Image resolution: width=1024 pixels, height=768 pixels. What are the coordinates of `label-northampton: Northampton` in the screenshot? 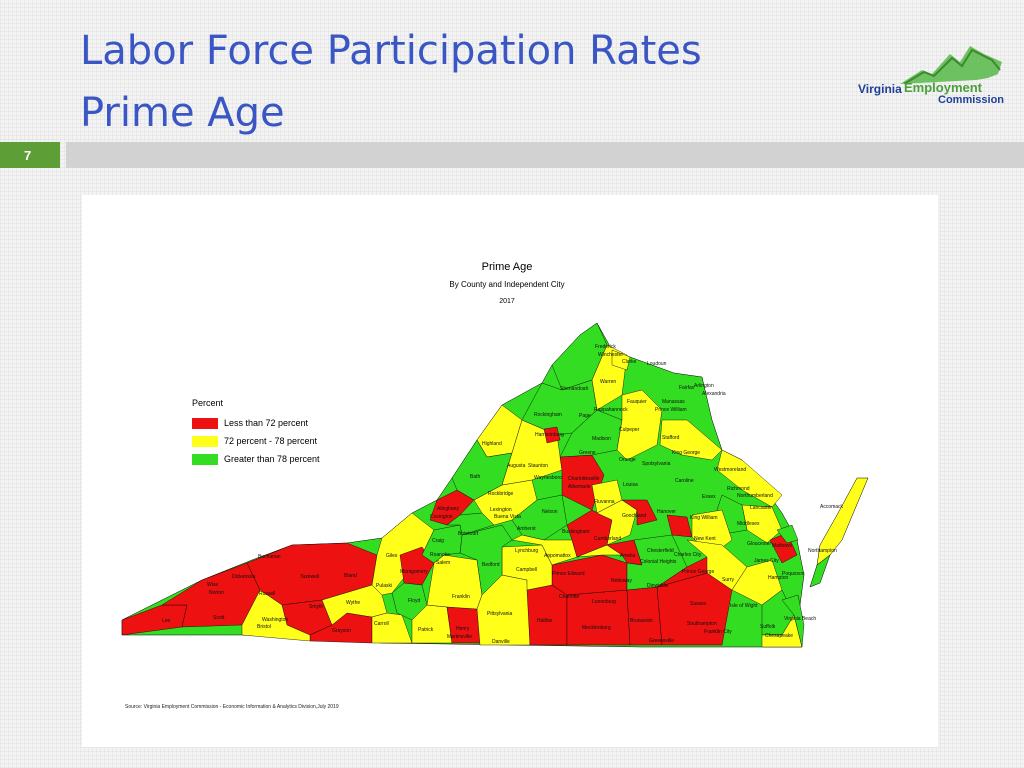 It's located at (822, 551).